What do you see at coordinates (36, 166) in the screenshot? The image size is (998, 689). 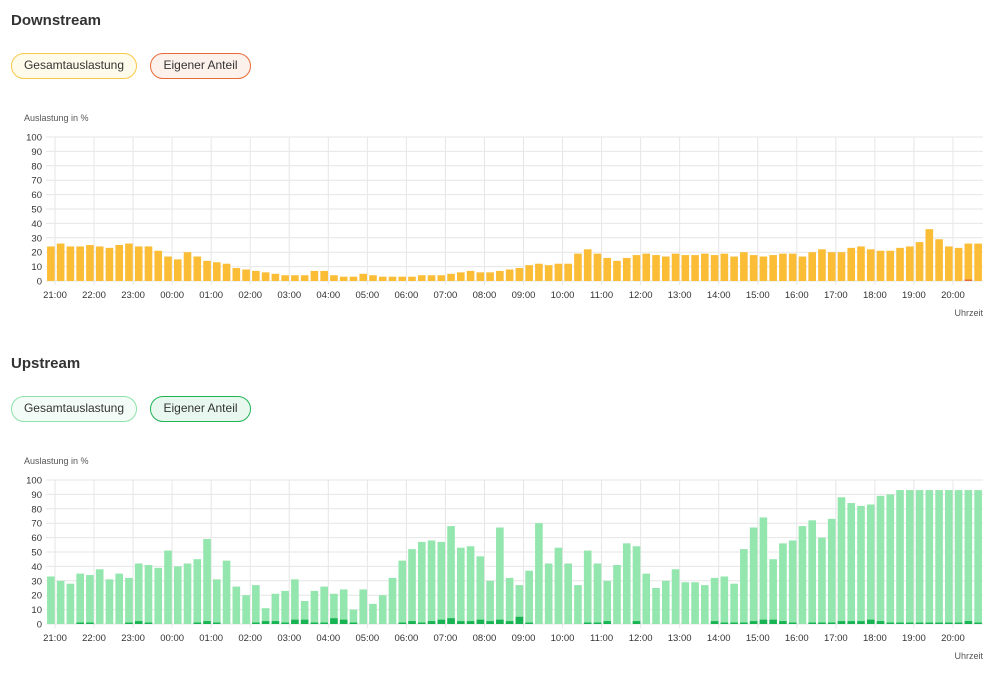 I see `downstream-ytick-label: 80` at bounding box center [36, 166].